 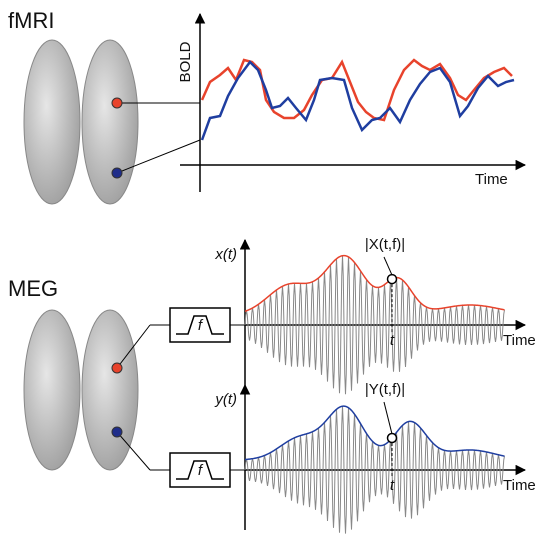 I want to click on bold-trace, so click(x=357, y=100).